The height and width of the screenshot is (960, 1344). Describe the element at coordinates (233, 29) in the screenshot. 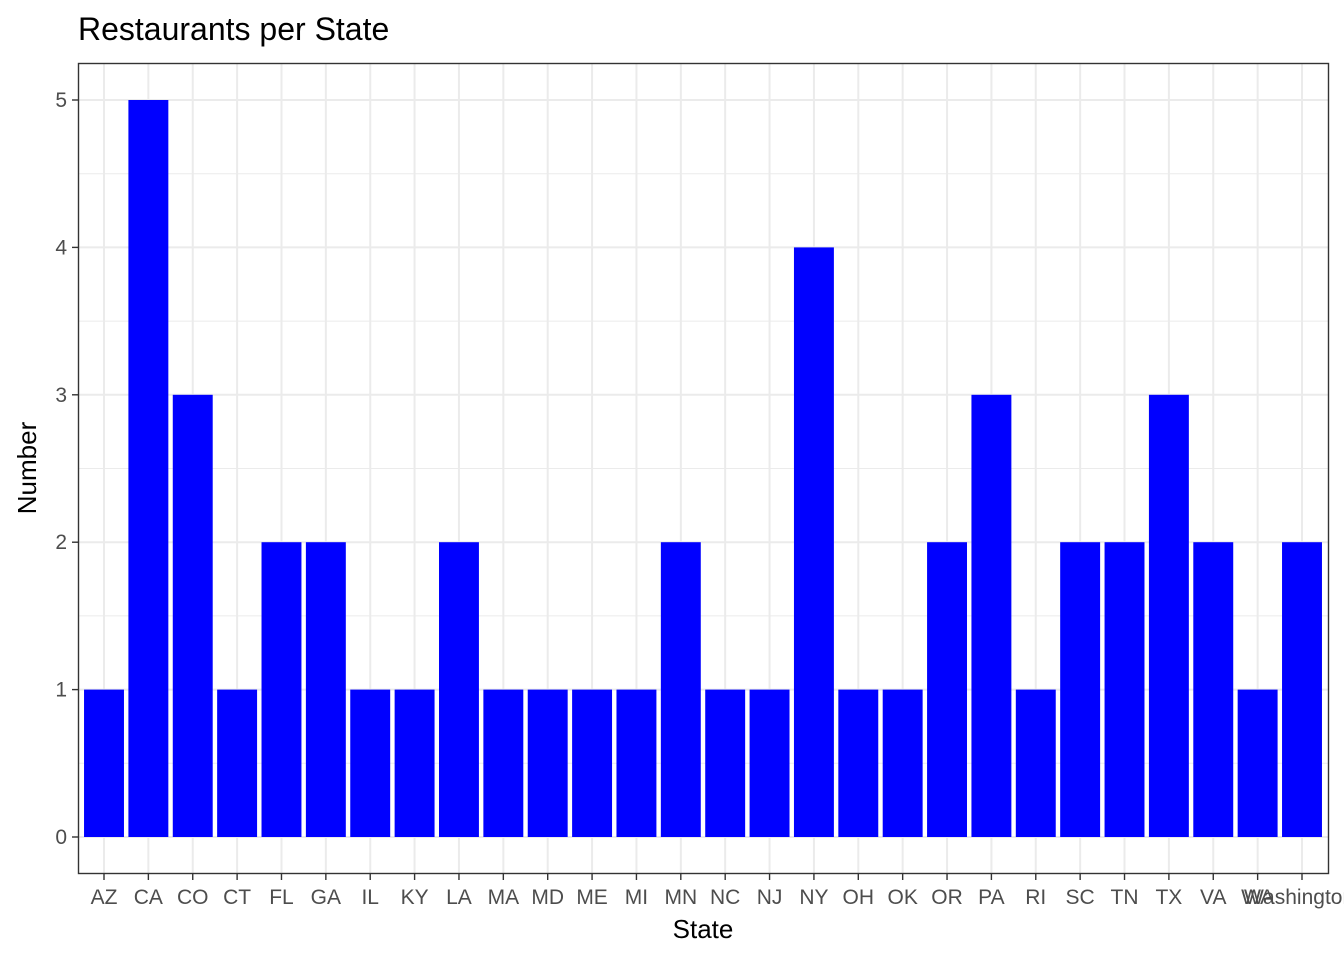

I see `chart-title: Restaurants per State` at that location.